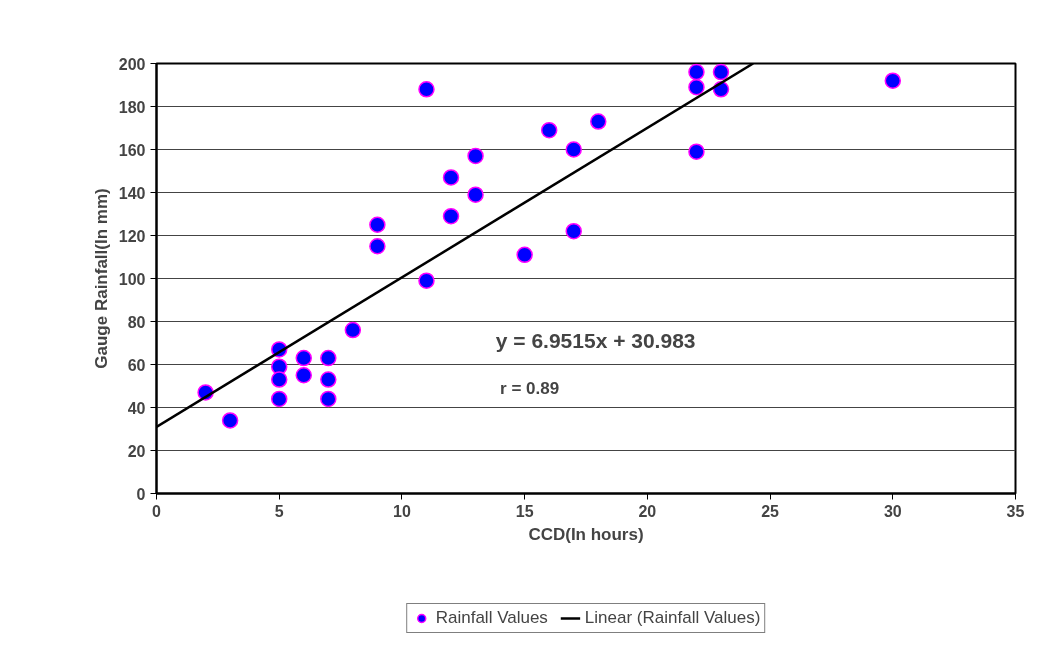  Describe the element at coordinates (136, 322) in the screenshot. I see `y-tick-label: 80` at that location.